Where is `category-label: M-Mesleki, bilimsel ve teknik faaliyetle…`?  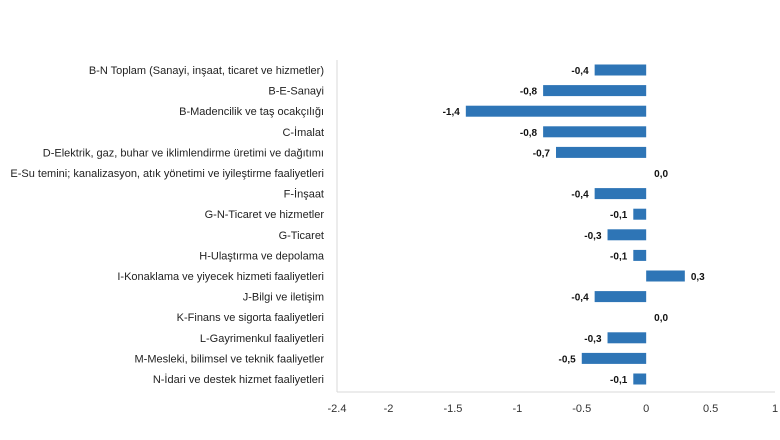
category-label: M-Mesleki, bilimsel ve teknik faaliyetle… is located at coordinates (230, 359).